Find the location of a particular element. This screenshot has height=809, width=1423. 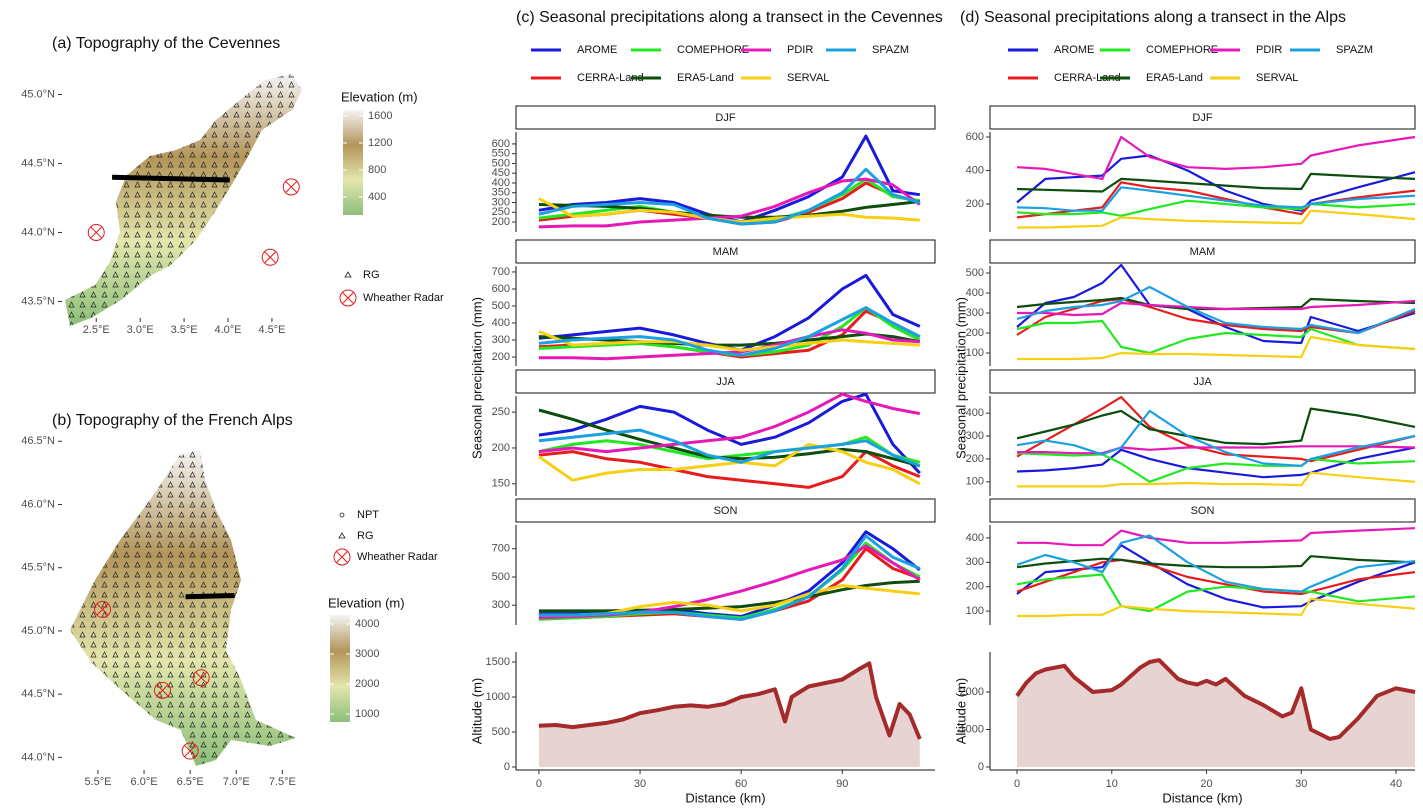

legend-label: RG is located at coordinates (365, 536).